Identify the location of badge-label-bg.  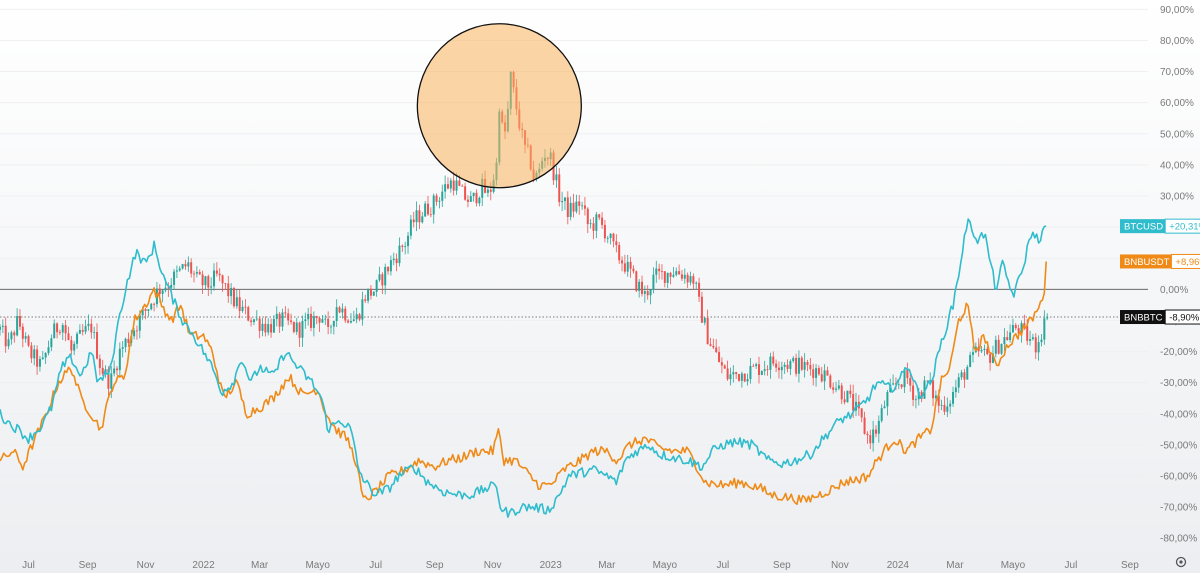
(1143, 226).